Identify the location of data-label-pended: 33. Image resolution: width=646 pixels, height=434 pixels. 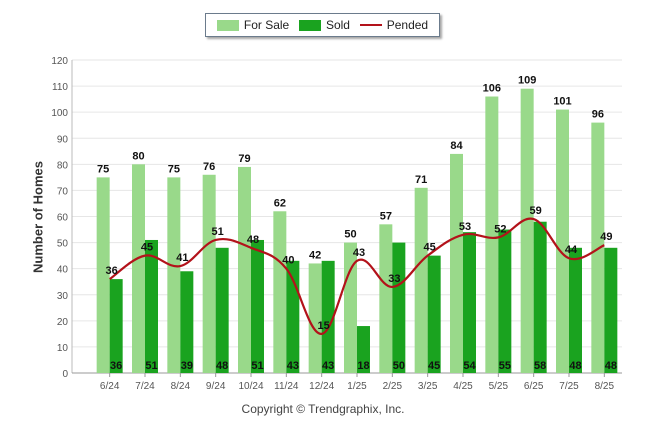
(394, 279).